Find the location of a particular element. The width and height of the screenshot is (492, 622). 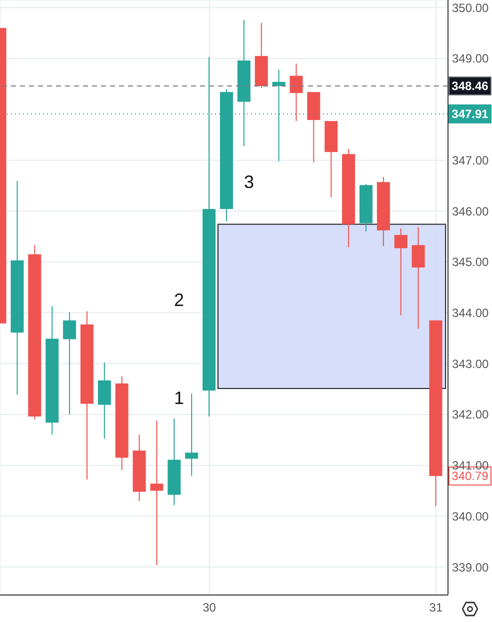

y-tick-label: 343.00 is located at coordinates (471, 363).